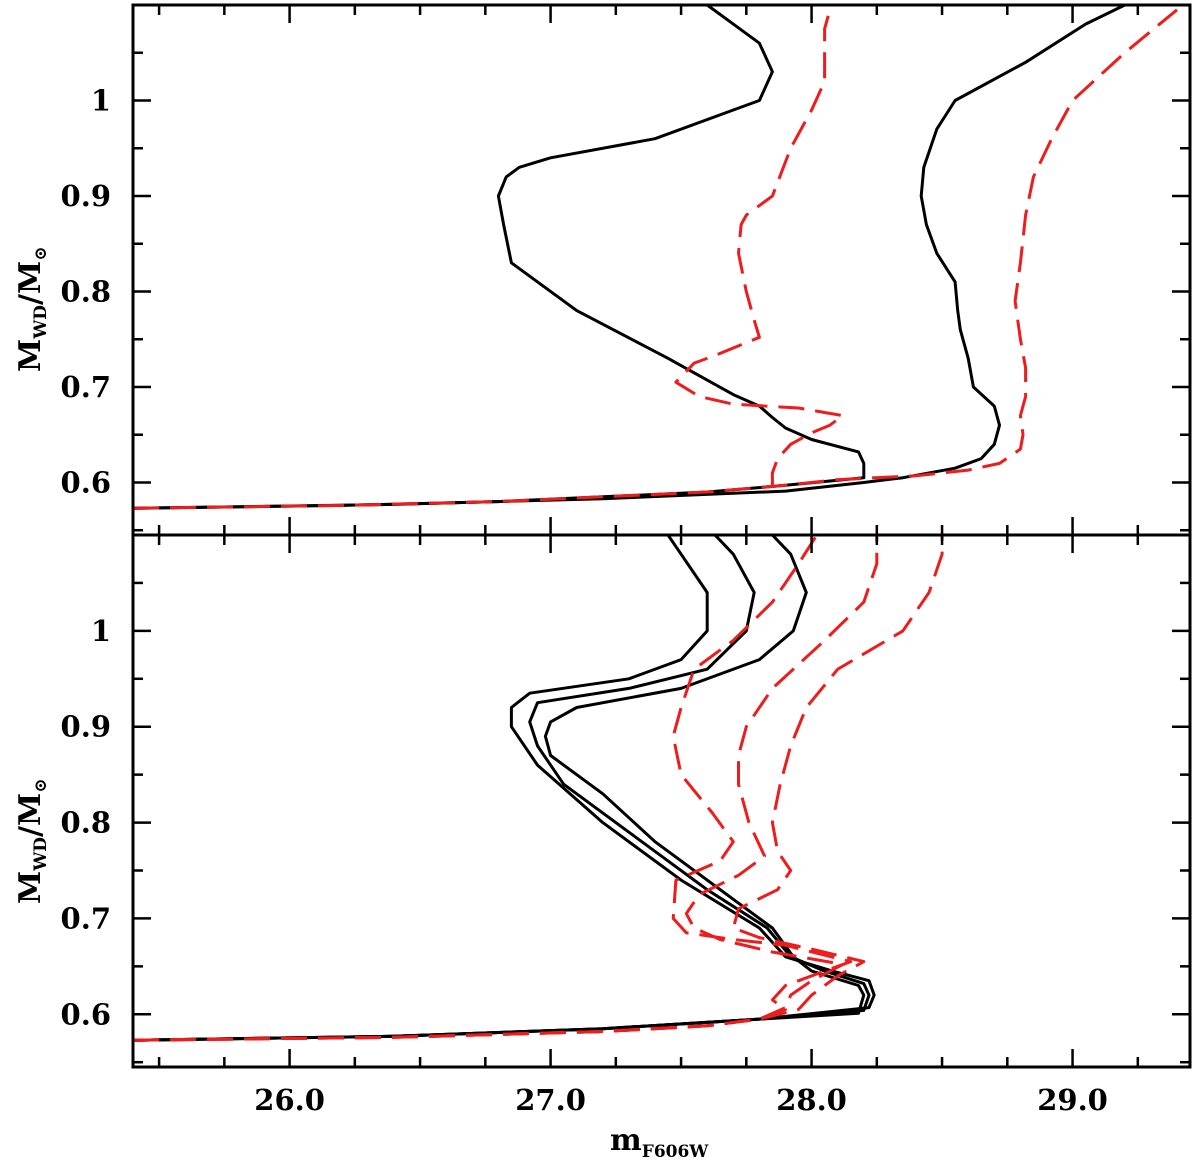 The height and width of the screenshot is (1165, 1200). I want to click on x-tick-label: 28.0, so click(811, 1100).